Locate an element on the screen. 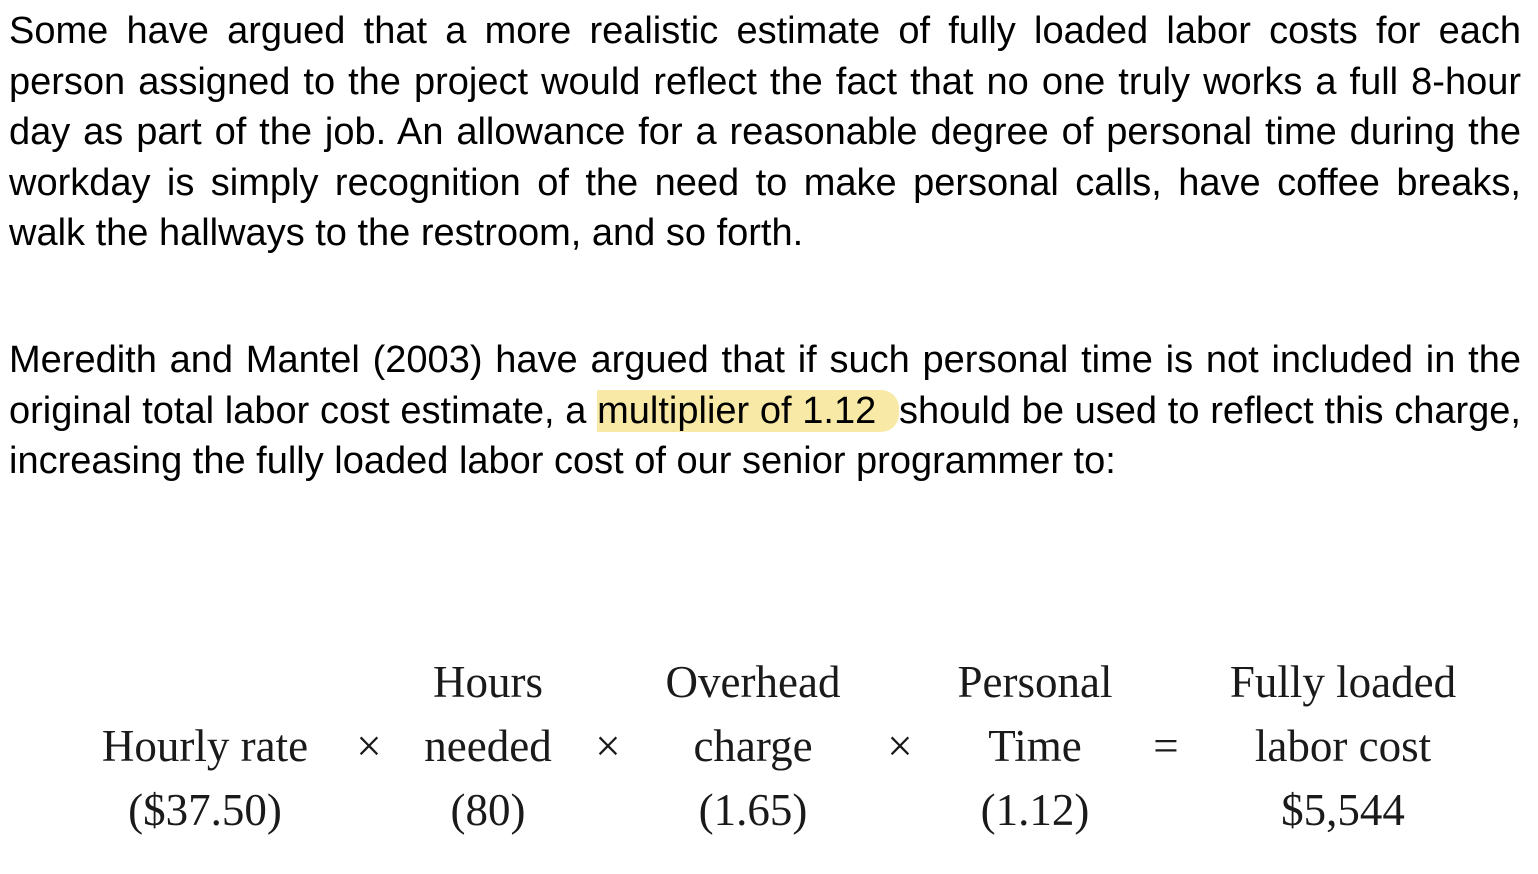 This screenshot has width=1538, height=874. overhead-label: charge is located at coordinates (753, 746).